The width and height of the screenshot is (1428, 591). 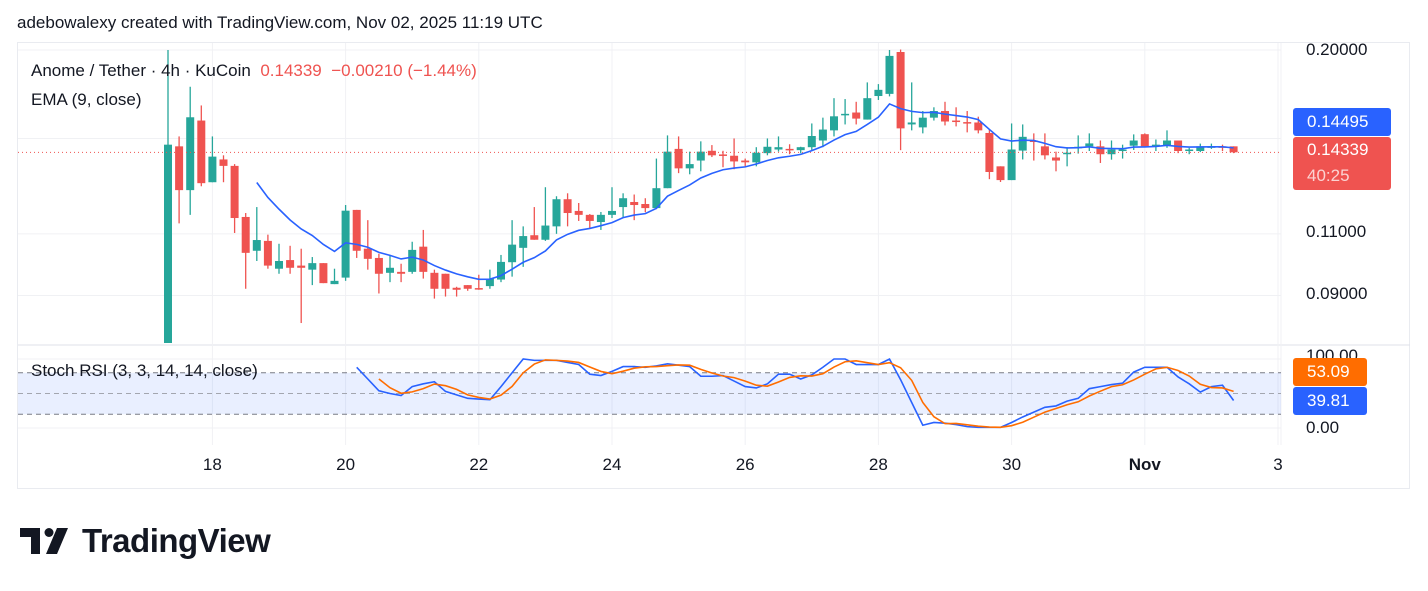 What do you see at coordinates (86, 99) in the screenshot?
I see `ema-legend: EMA (9, close)` at bounding box center [86, 99].